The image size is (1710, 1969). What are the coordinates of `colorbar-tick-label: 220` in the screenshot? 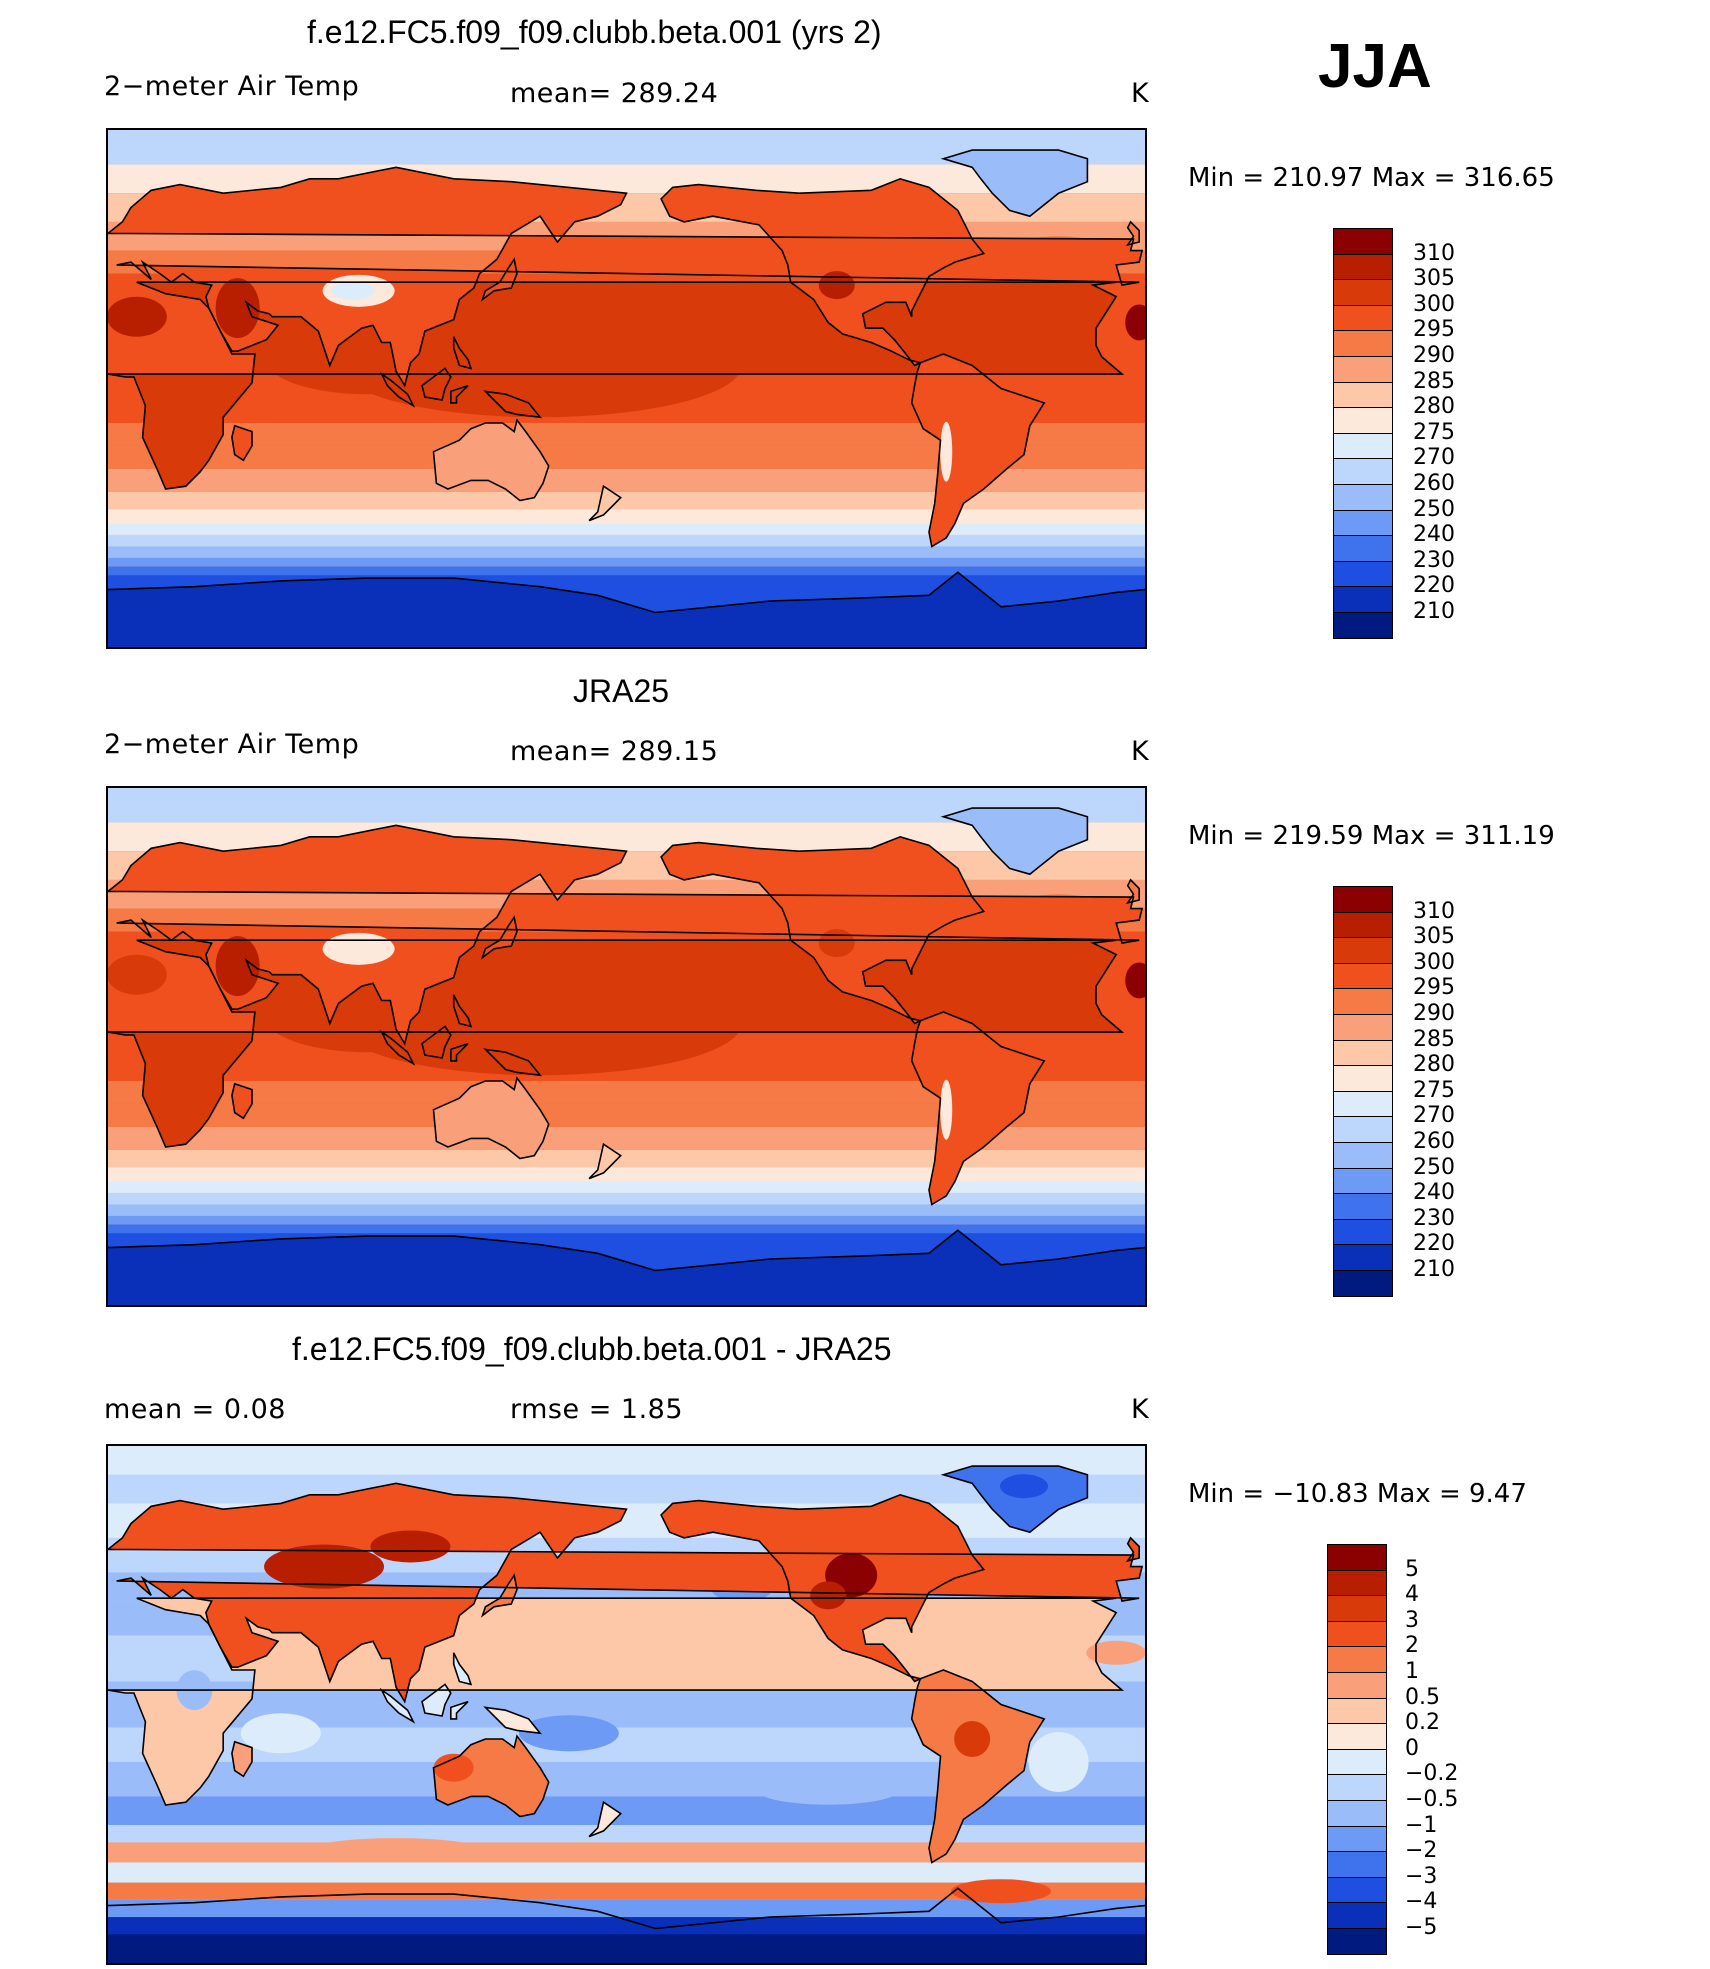 It's located at (1434, 586).